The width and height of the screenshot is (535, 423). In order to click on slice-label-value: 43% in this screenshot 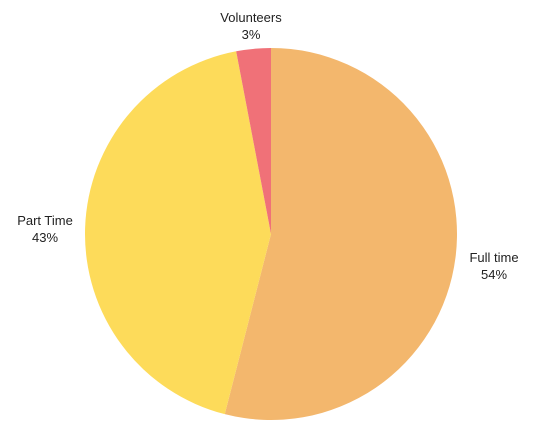, I will do `click(45, 237)`.